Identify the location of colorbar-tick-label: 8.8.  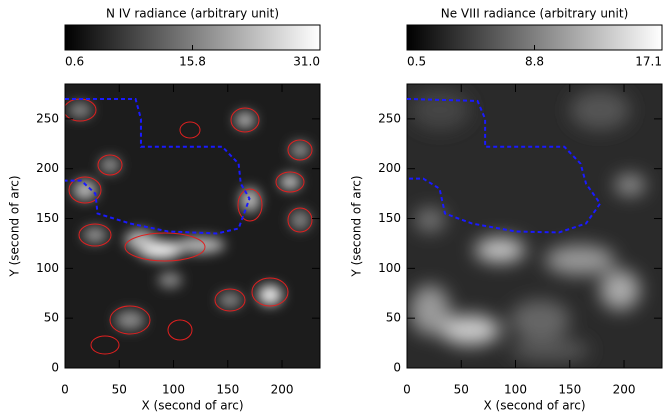
(534, 62).